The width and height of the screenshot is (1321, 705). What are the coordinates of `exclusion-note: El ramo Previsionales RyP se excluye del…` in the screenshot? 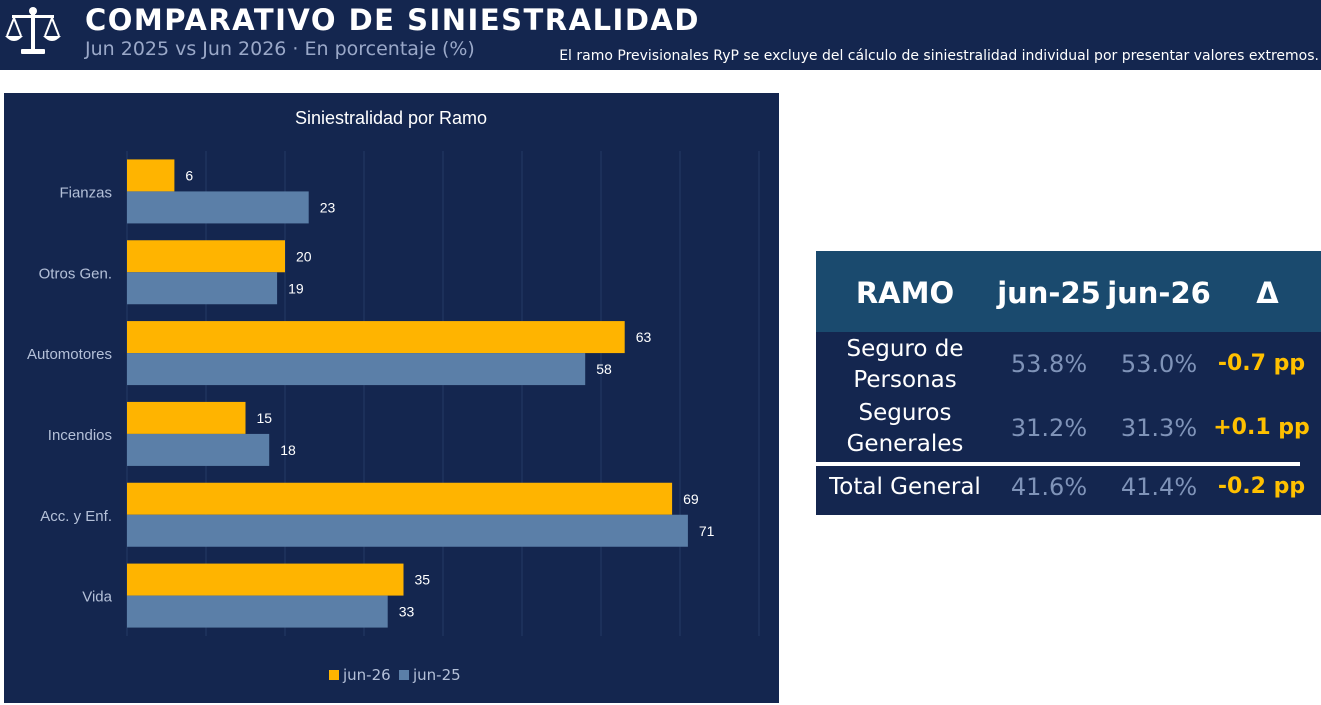 It's located at (939, 56).